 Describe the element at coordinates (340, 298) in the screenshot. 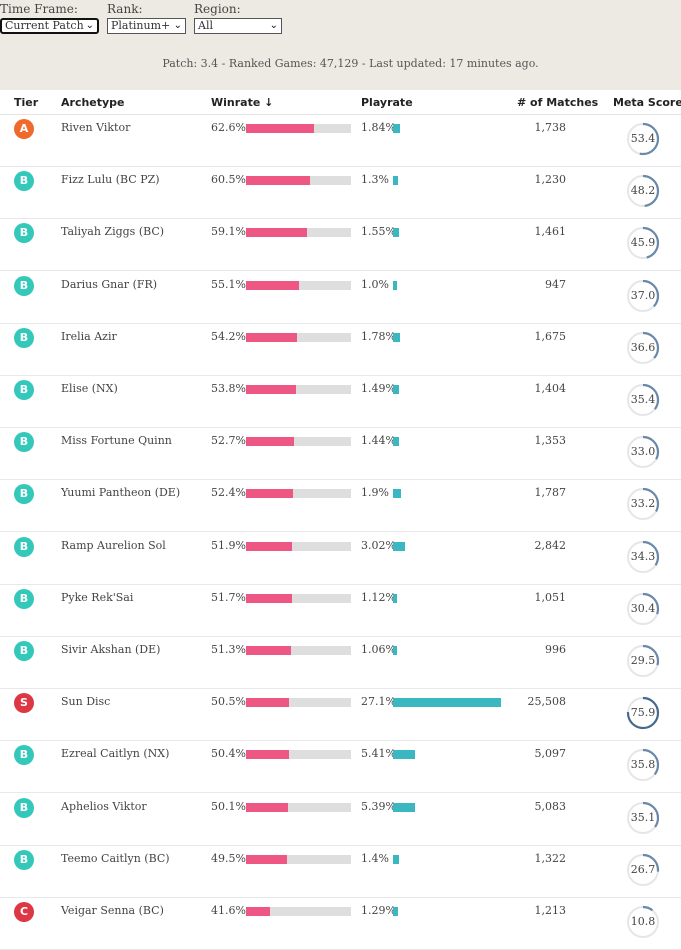

I see `table-row: B Darius Gnar (FR) 55.1% 1.0% 947 37.0` at that location.